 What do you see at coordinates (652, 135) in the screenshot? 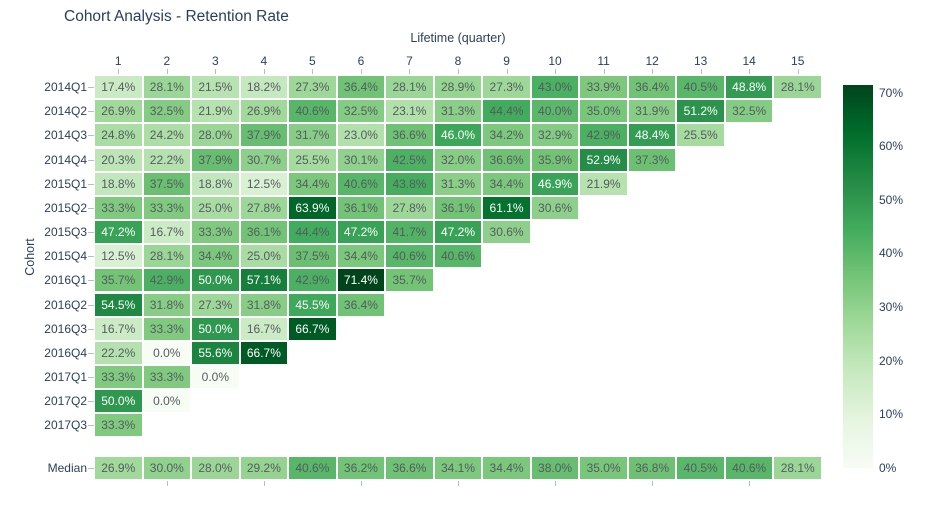
I see `heatmap-cell: 48.4%` at bounding box center [652, 135].